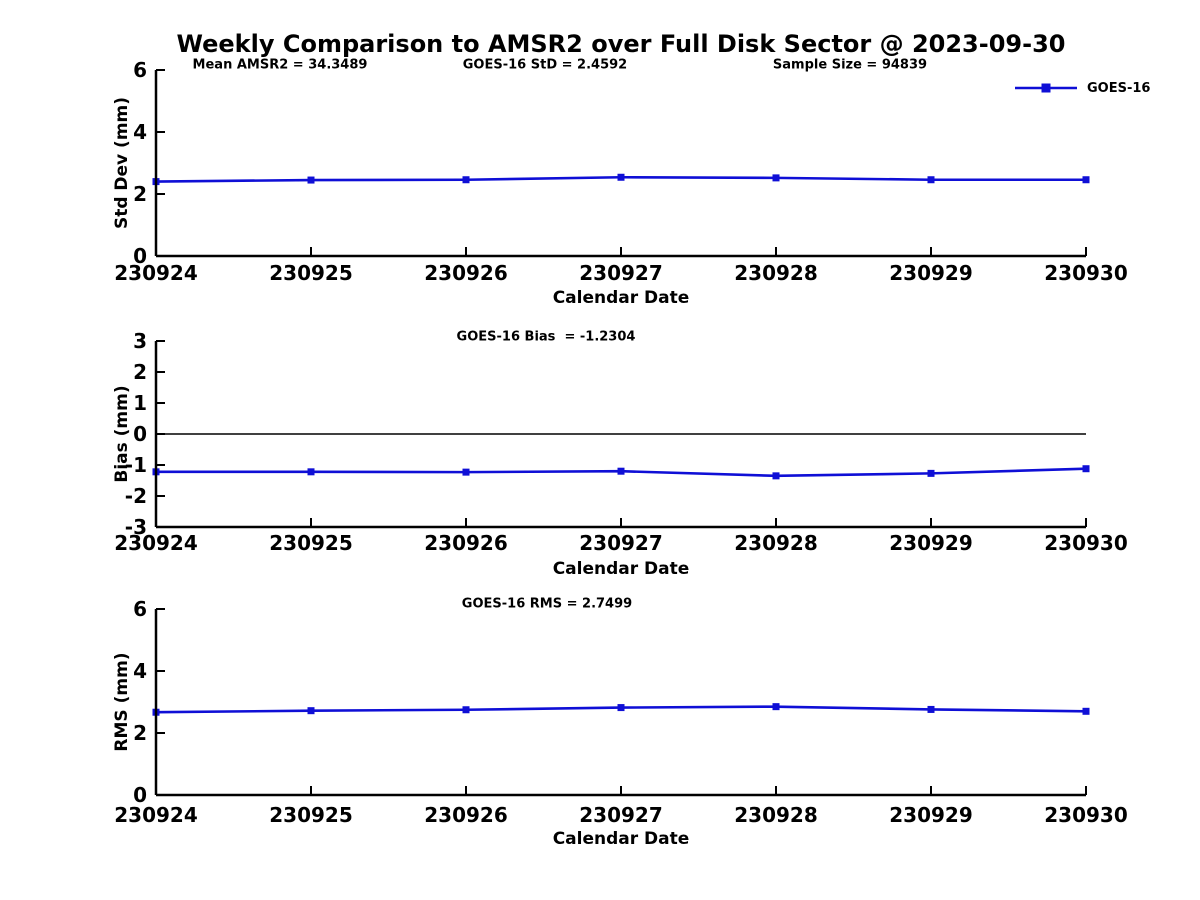 The height and width of the screenshot is (900, 1200). Describe the element at coordinates (621, 569) in the screenshot. I see `x-axis-label-bias: Calendar Date` at that location.